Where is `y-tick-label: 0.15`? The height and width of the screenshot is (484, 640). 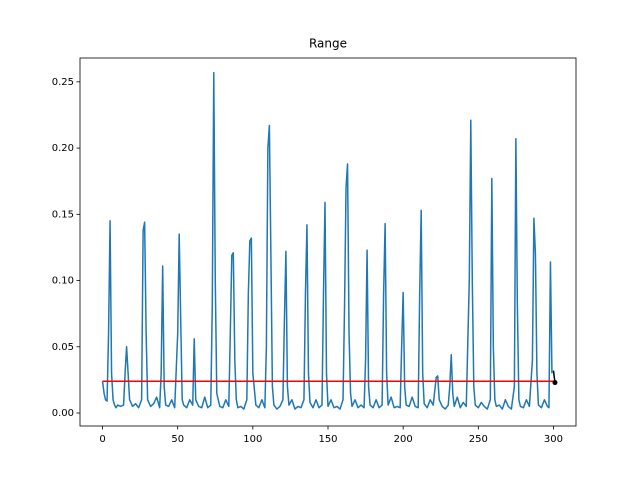 y-tick-label: 0.15 is located at coordinates (63, 214).